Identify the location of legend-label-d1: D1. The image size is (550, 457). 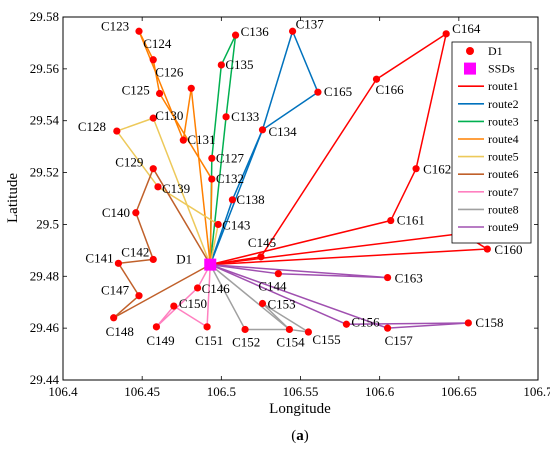
(495, 51).